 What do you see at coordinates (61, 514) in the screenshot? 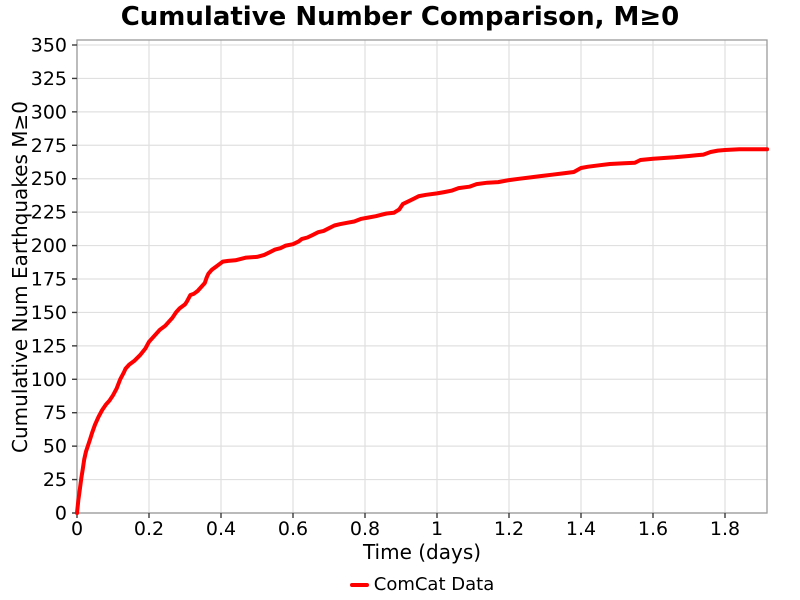
I see `y-tick-label: 0` at bounding box center [61, 514].